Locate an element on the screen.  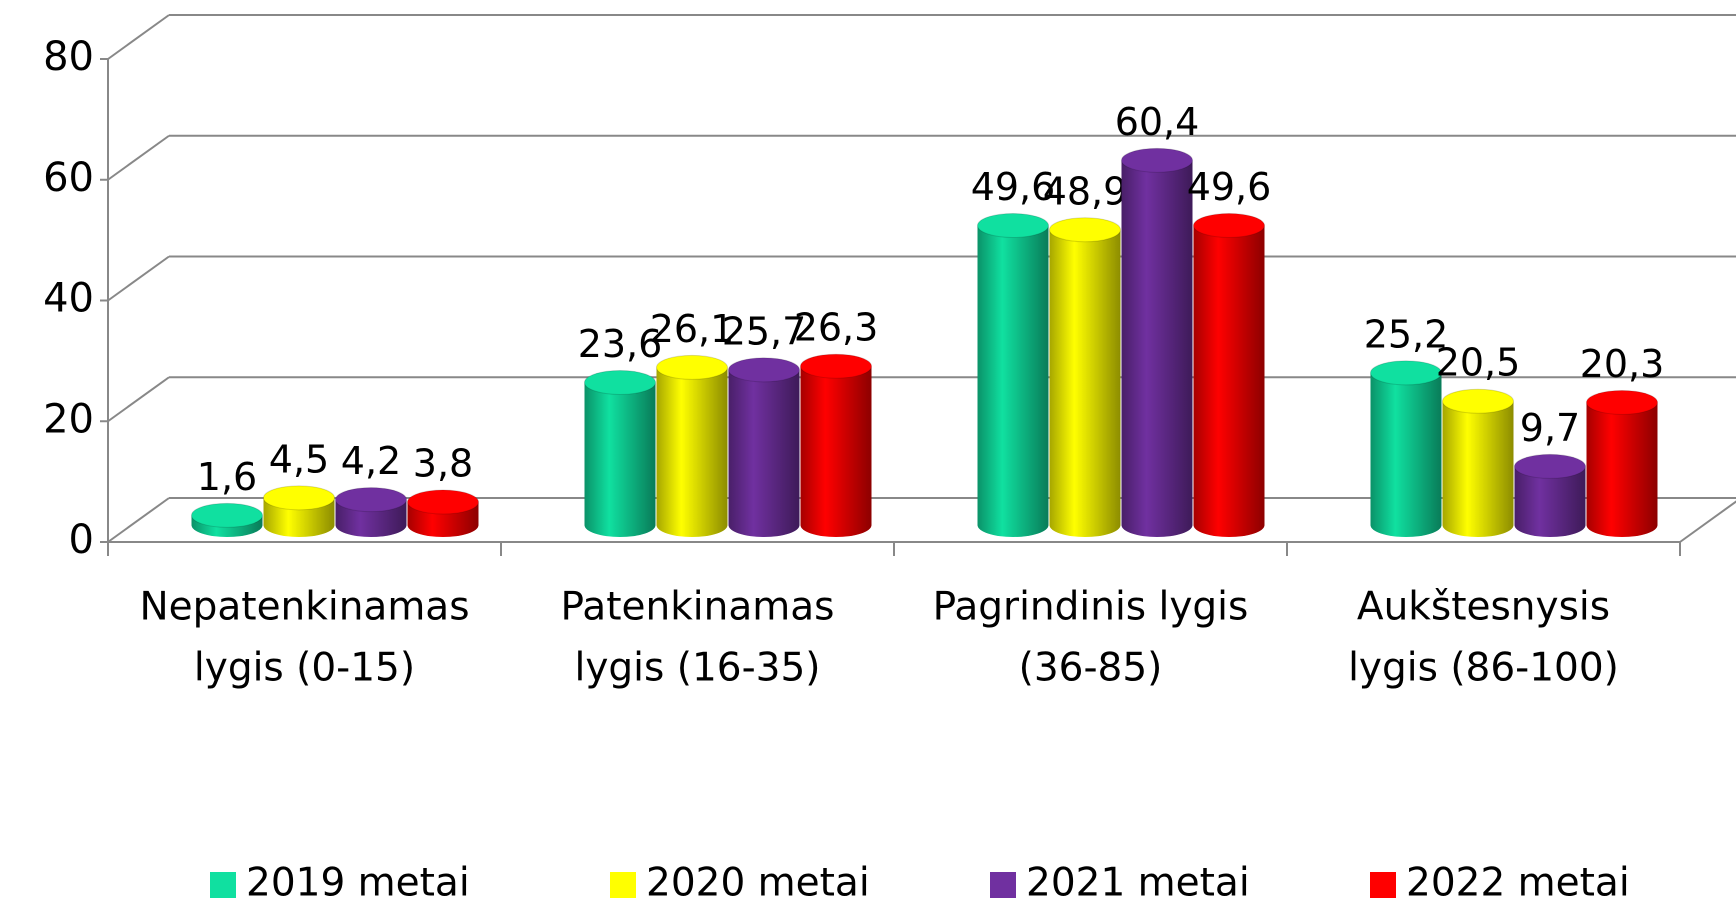
y-tick-label: 80 is located at coordinates (68, 57).